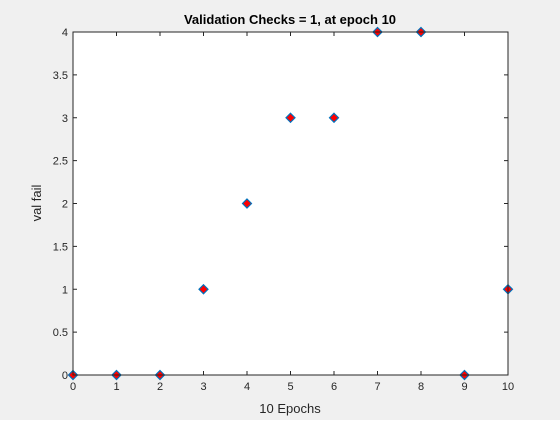  What do you see at coordinates (65, 376) in the screenshot?
I see `y-tick-label: 0` at bounding box center [65, 376].